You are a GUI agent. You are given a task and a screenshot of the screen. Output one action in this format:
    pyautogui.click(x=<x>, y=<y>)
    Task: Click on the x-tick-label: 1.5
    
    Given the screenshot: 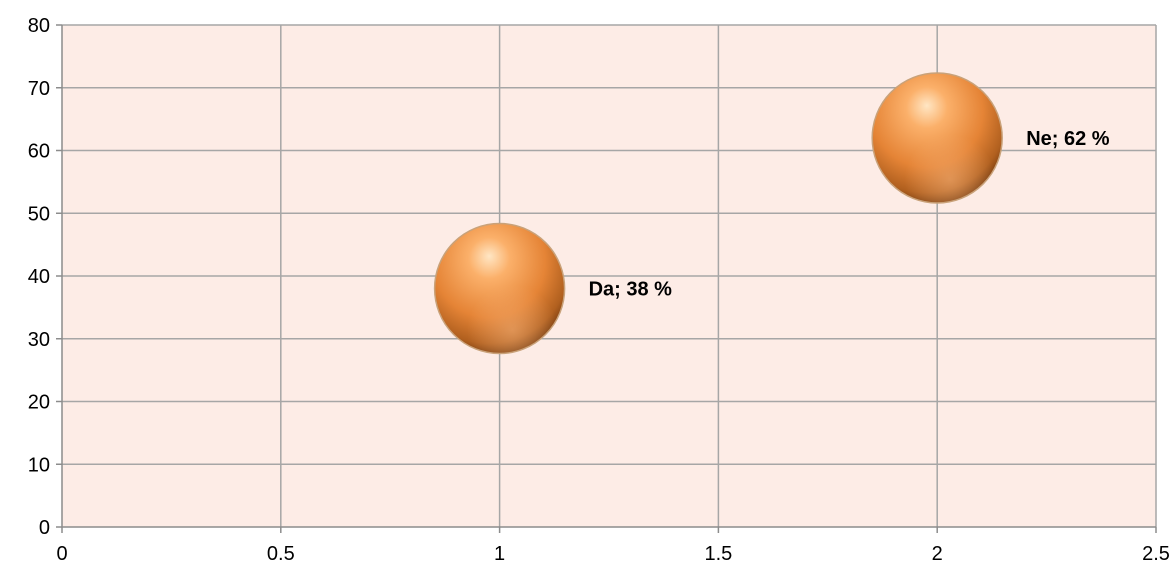 What is the action you would take?
    pyautogui.click(x=718, y=554)
    